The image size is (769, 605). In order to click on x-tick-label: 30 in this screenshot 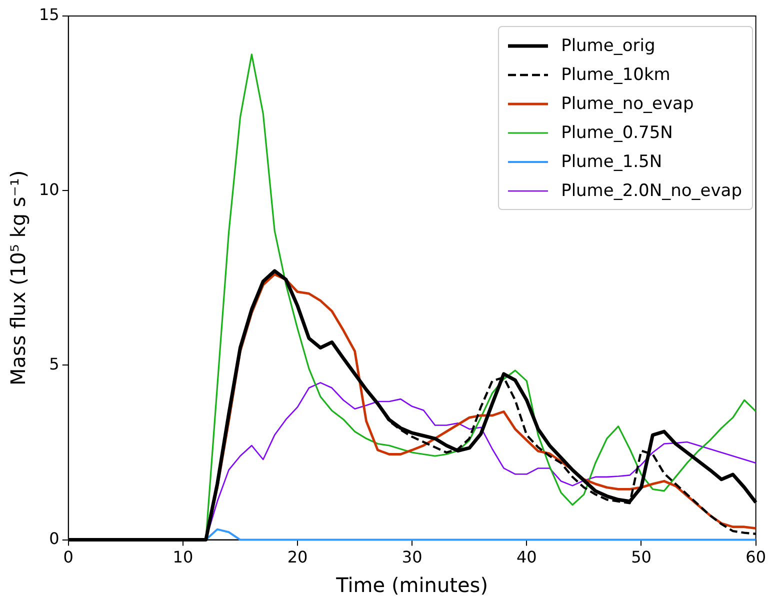, I will do `click(412, 557)`.